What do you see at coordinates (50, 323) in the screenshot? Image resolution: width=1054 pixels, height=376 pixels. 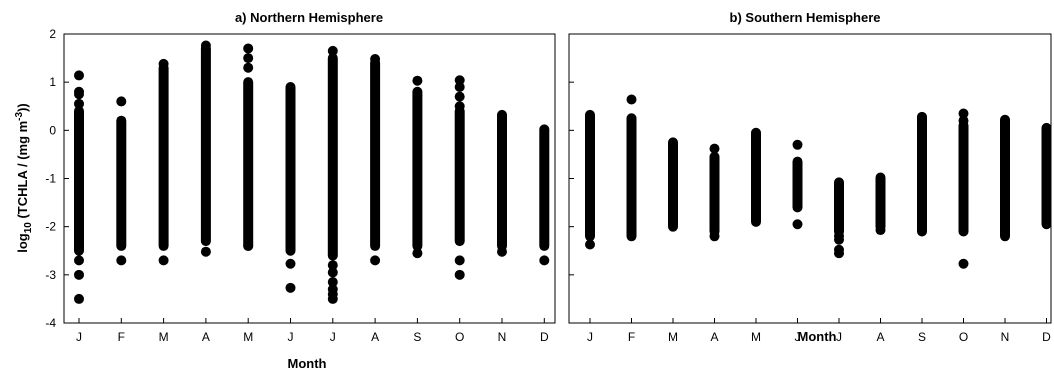 I see `y-tick-label: -4` at bounding box center [50, 323].